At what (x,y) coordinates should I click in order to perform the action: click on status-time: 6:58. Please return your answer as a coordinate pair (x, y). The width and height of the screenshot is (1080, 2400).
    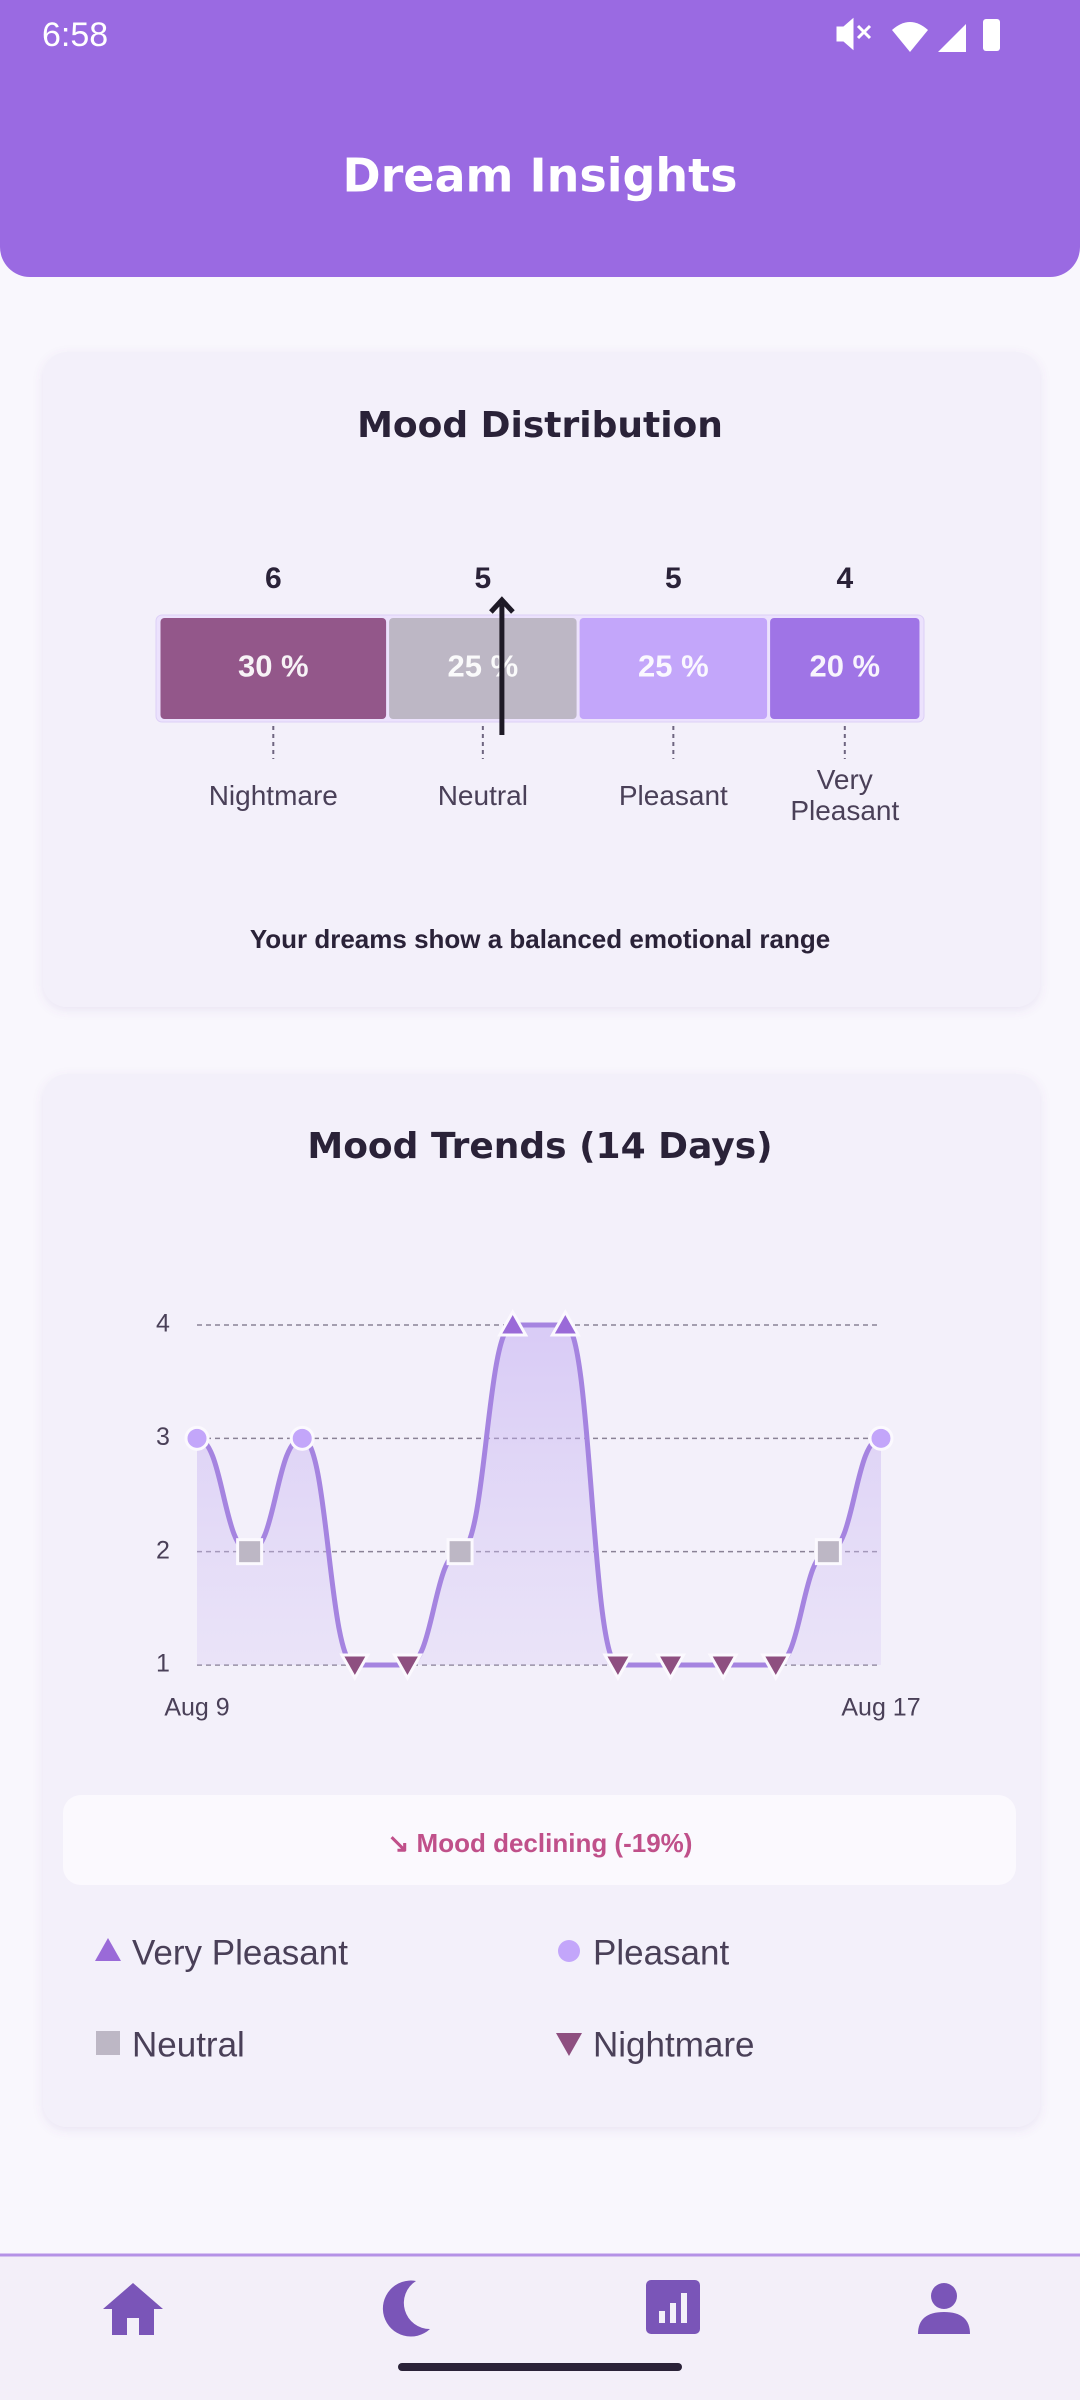
    Looking at the image, I should click on (75, 35).